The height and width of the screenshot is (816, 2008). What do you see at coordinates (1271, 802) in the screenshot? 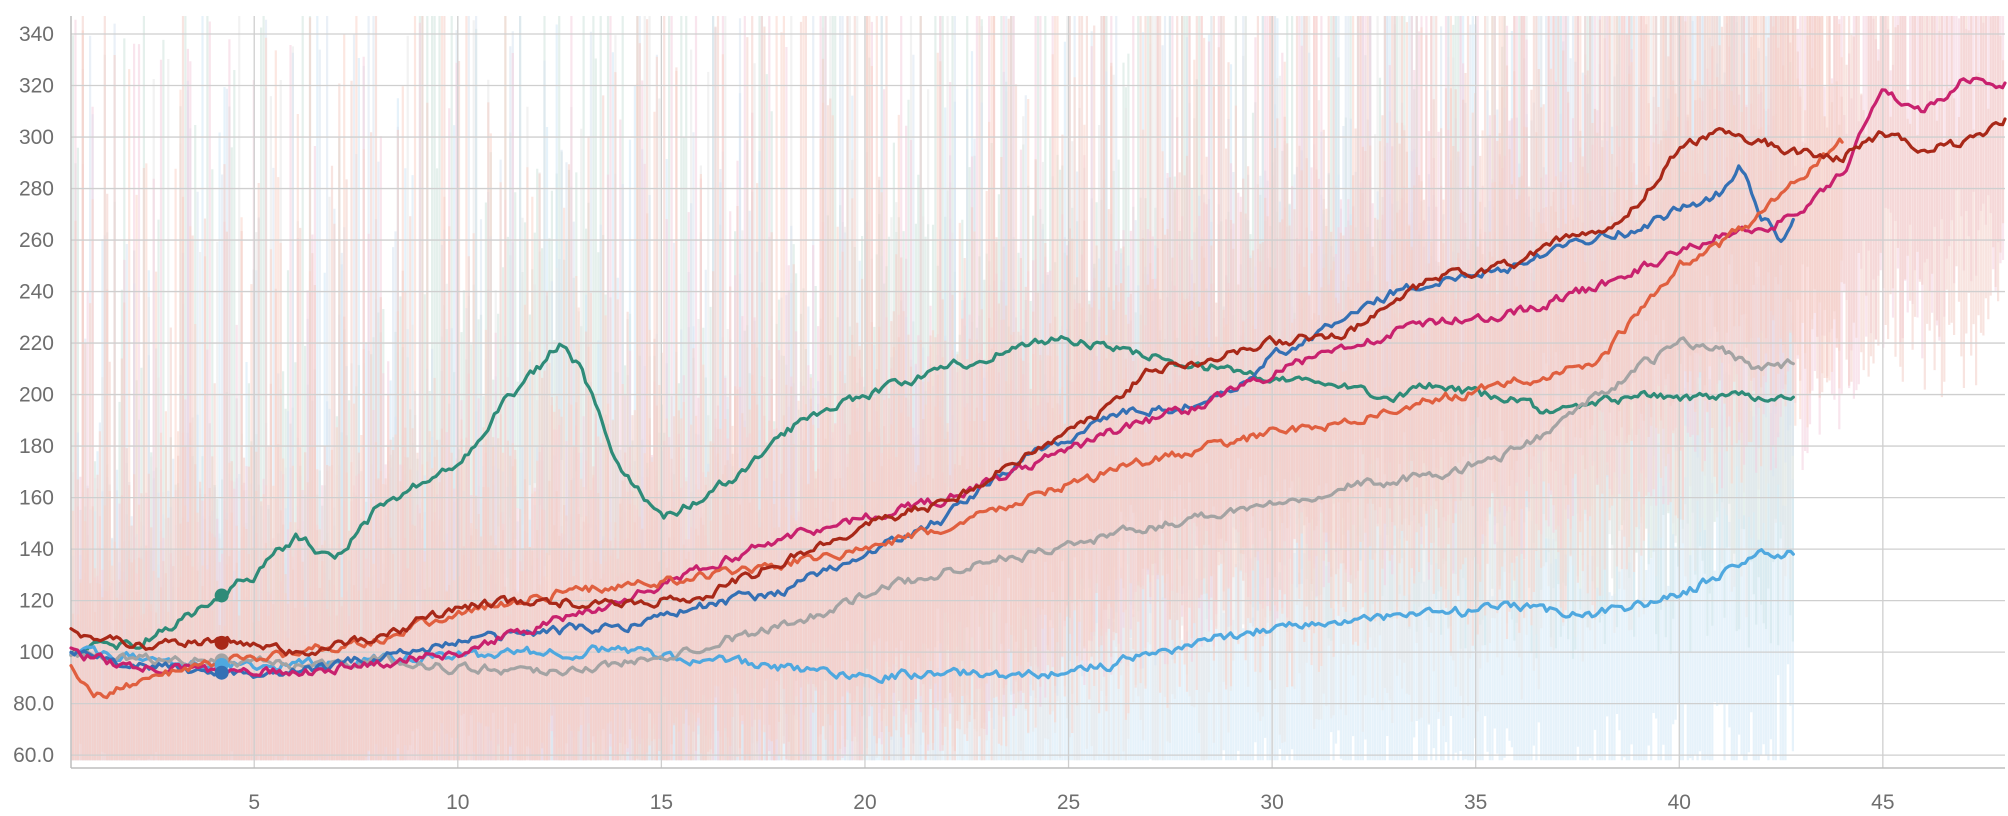
I see `x-tick-label: 30` at bounding box center [1271, 802].